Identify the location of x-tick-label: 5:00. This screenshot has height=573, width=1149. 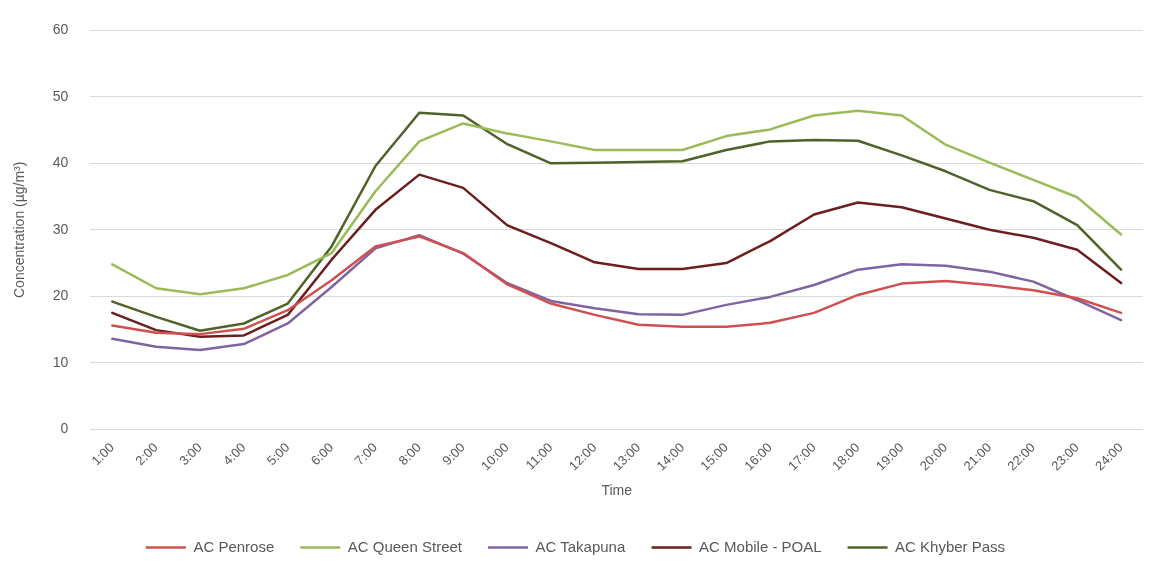
(278, 454).